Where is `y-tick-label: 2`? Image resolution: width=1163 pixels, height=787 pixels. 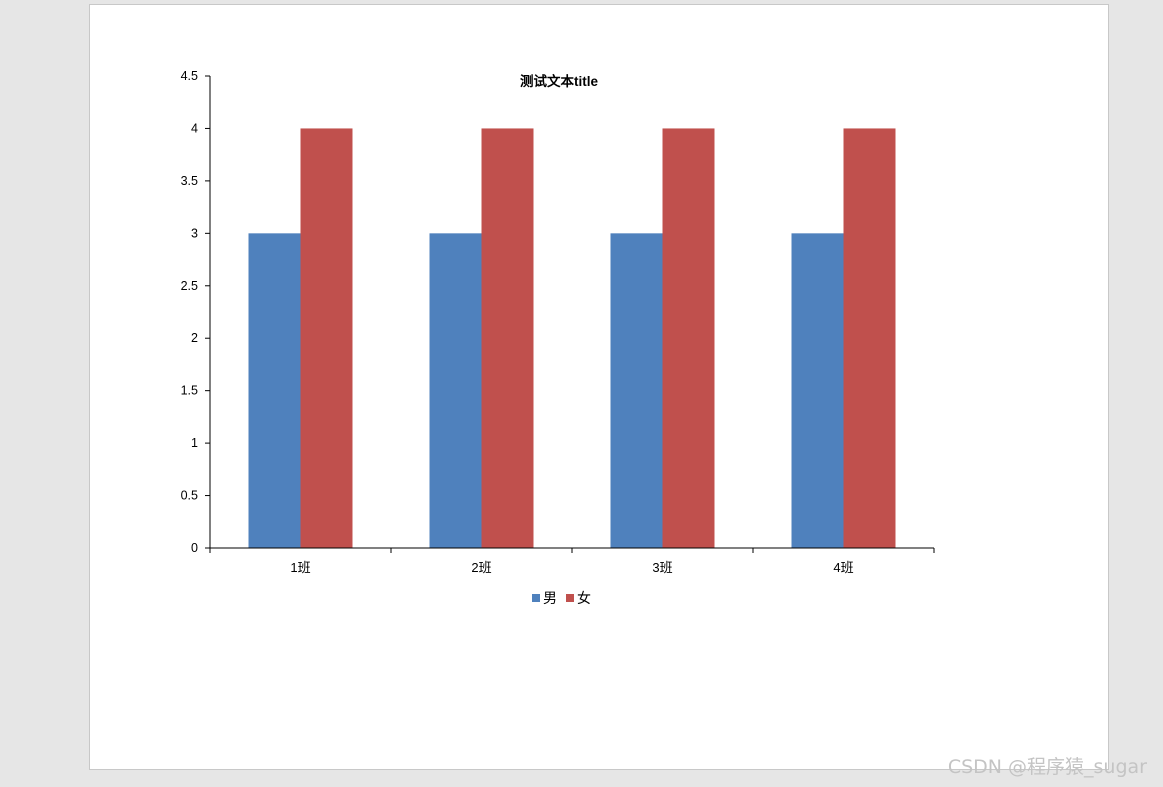 y-tick-label: 2 is located at coordinates (194, 338).